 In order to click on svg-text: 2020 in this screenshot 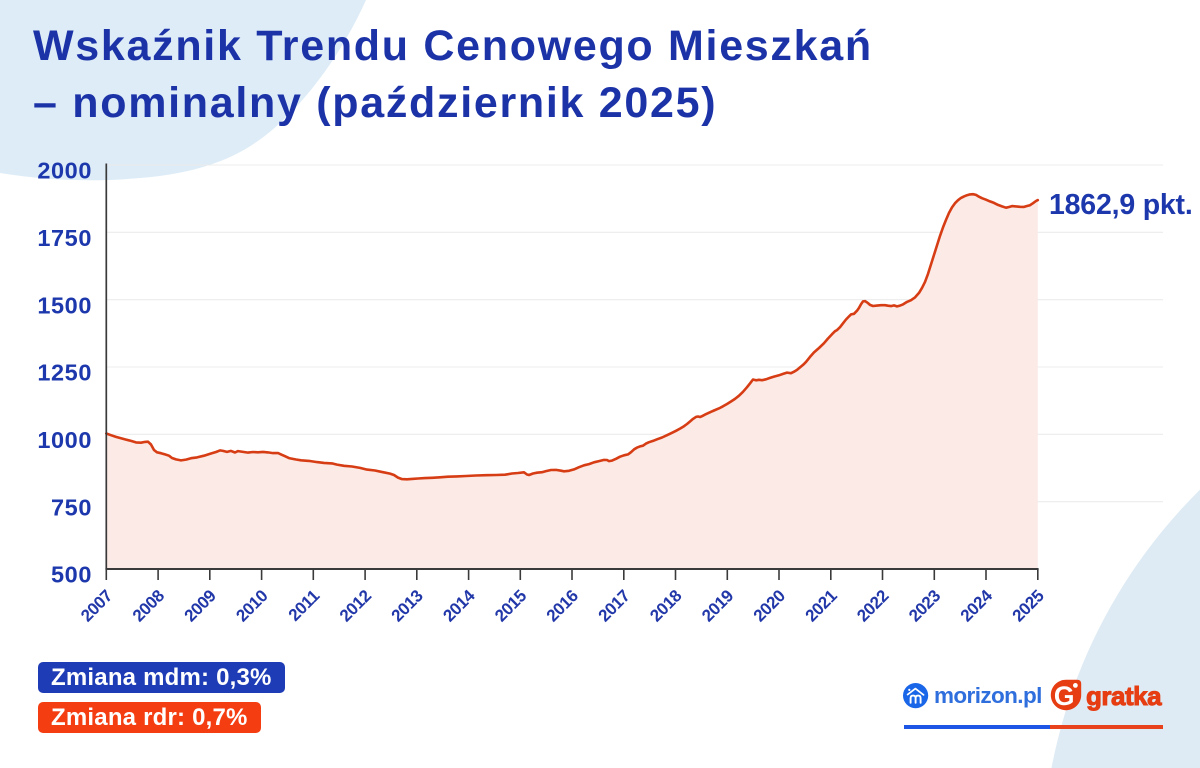, I will do `click(769, 605)`.